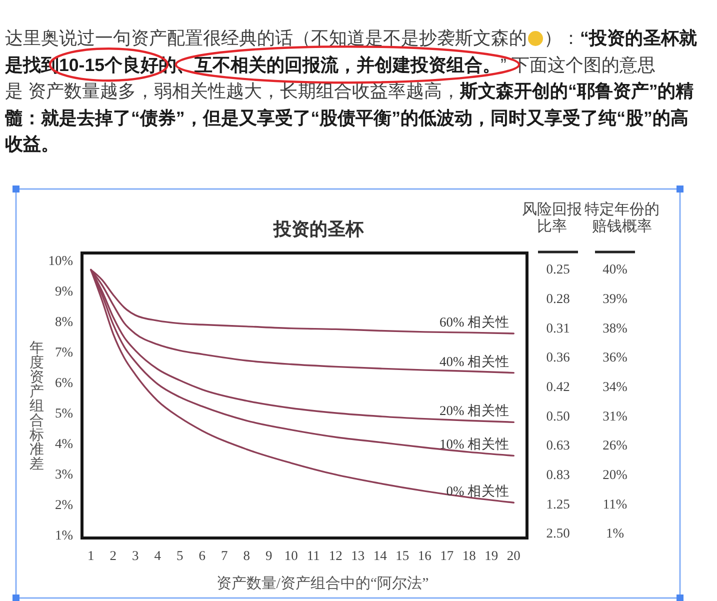  I want to click on y-tick-label: 2%, so click(64, 504).